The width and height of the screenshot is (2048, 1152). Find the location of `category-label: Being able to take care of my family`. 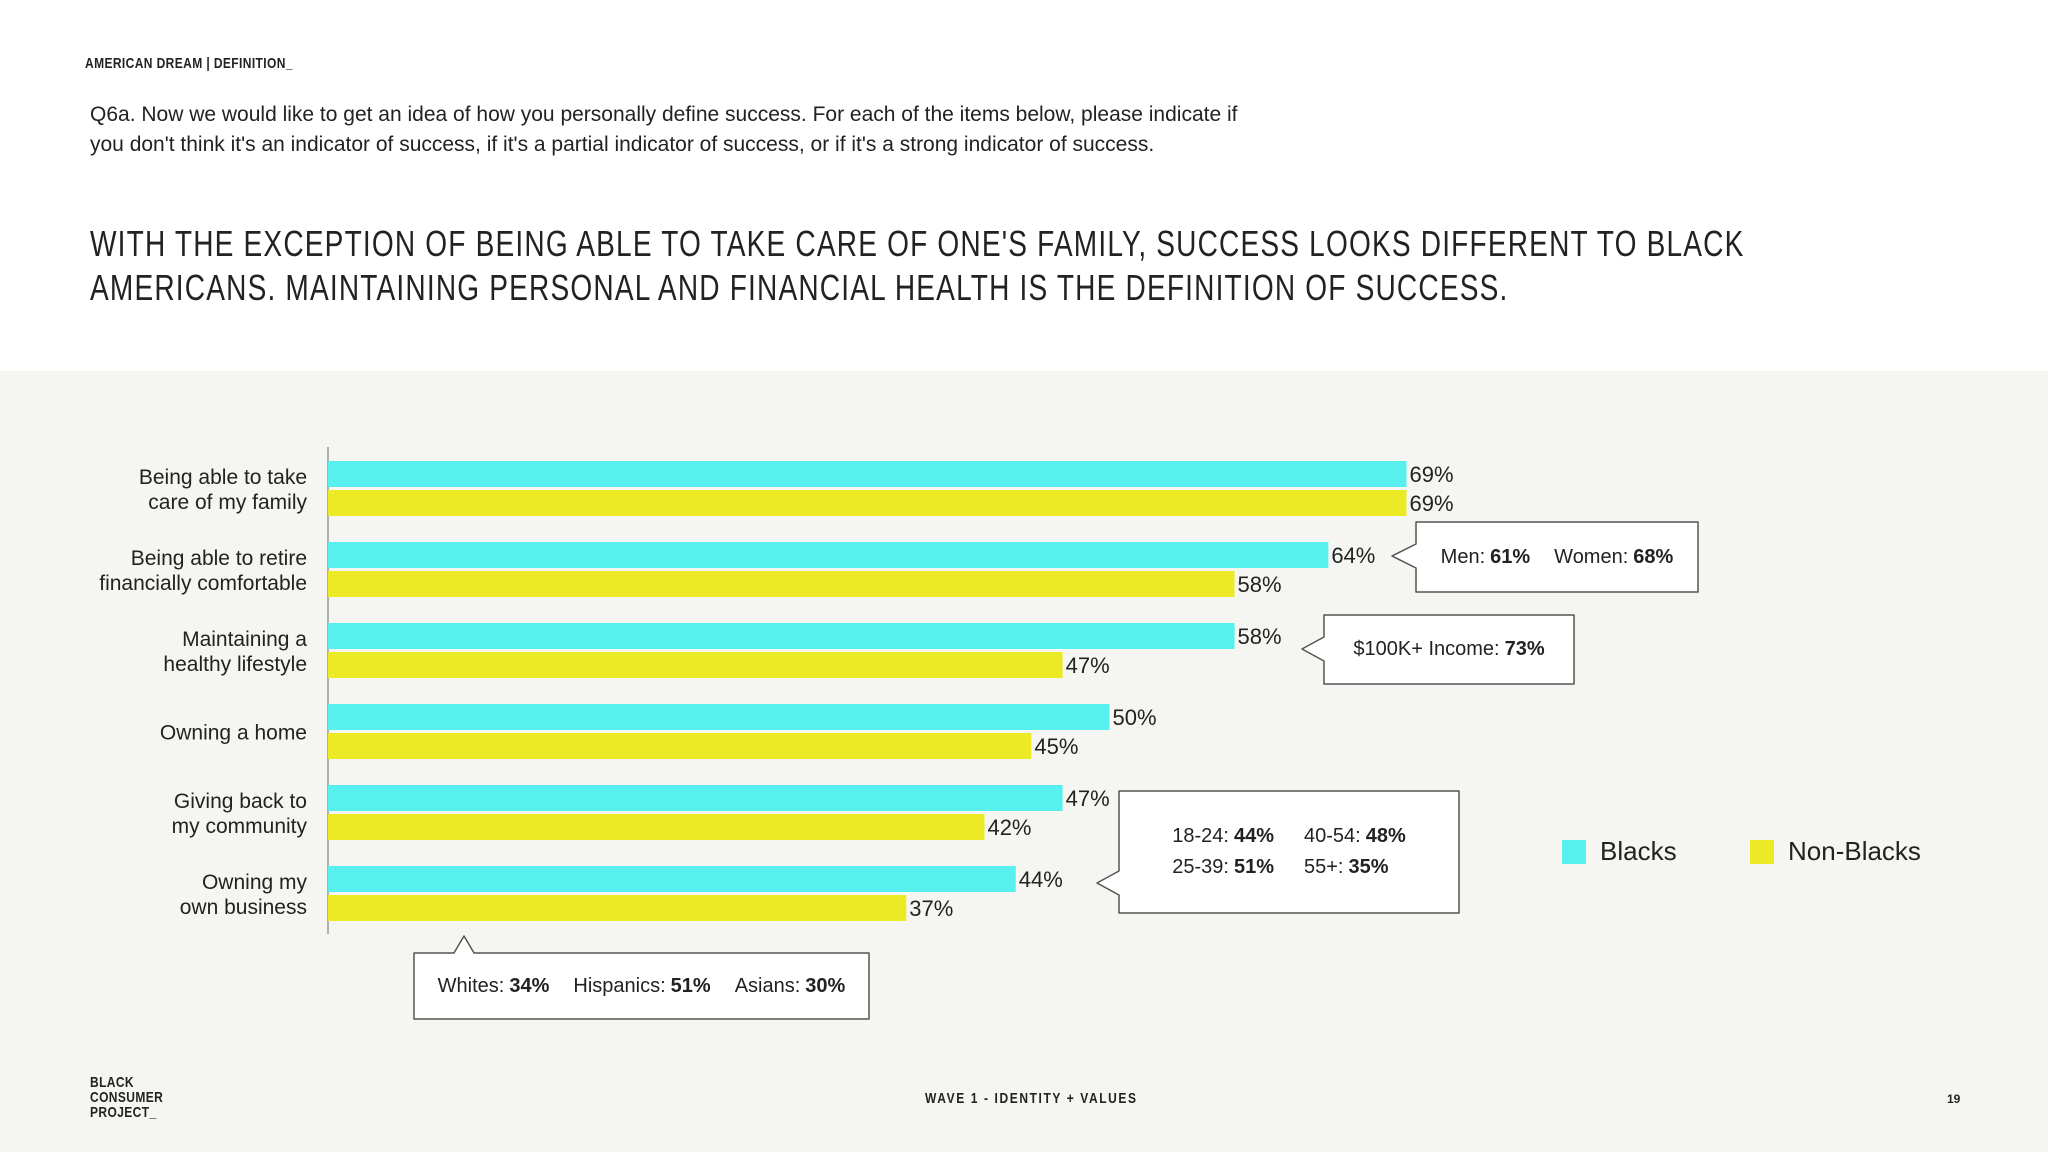

category-label: Being able to take care of my family is located at coordinates (222, 489).